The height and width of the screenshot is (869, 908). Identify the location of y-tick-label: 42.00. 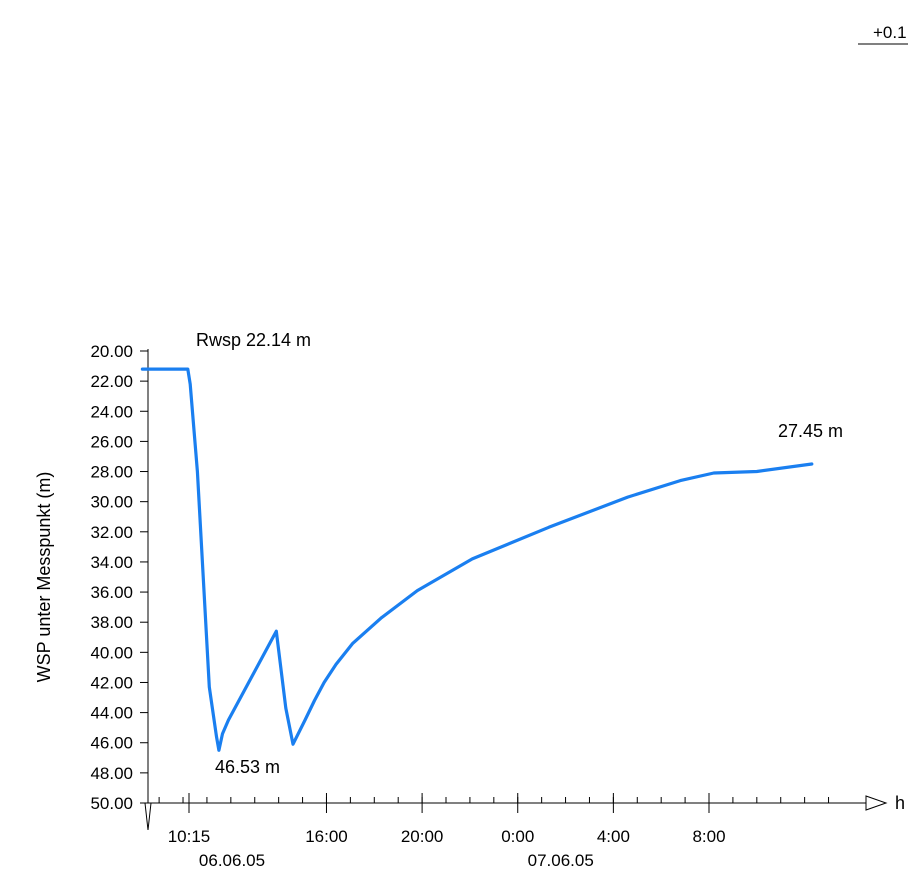
(111, 682).